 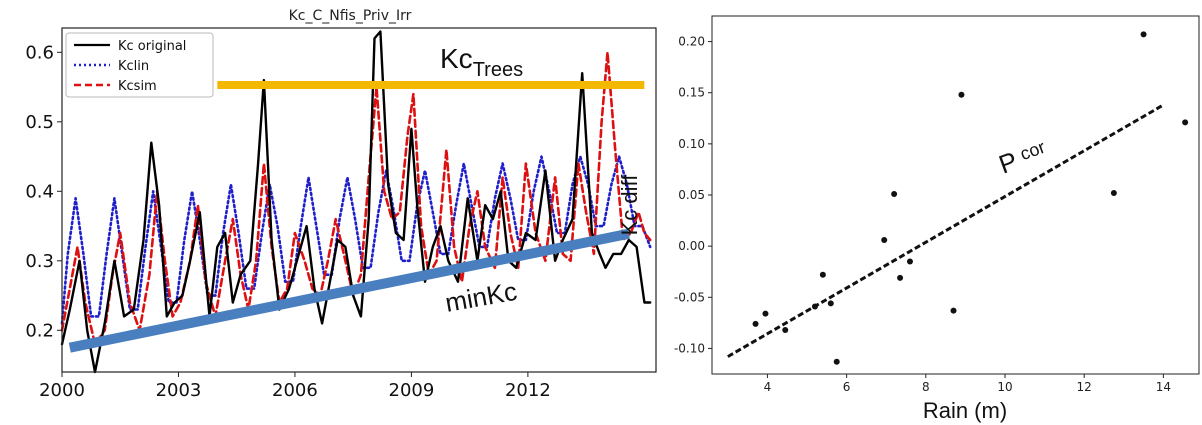 I want to click on x-tick-label: 8, so click(x=926, y=387).